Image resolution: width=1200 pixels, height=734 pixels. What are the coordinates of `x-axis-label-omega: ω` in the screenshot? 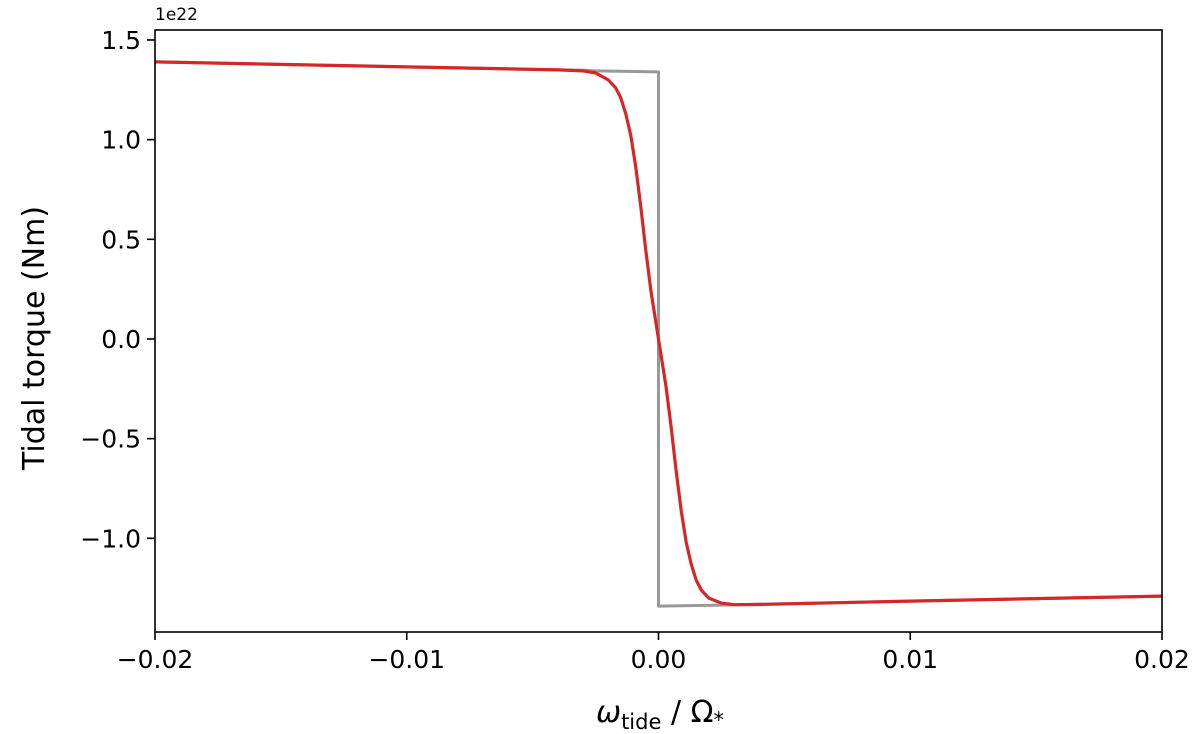 It's located at (608, 712).